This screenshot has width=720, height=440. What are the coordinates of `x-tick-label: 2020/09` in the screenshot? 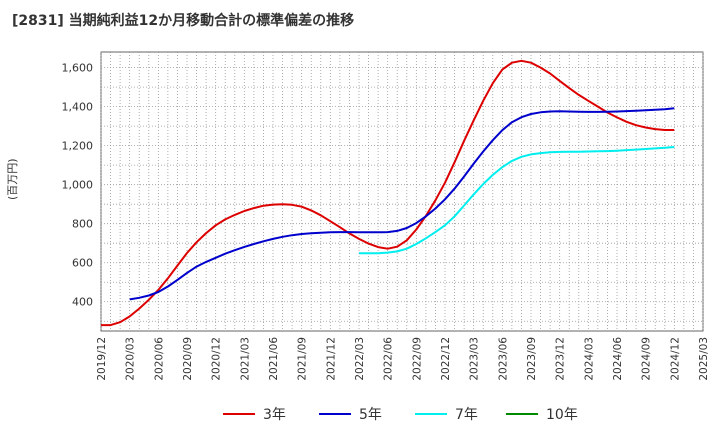 It's located at (188, 359).